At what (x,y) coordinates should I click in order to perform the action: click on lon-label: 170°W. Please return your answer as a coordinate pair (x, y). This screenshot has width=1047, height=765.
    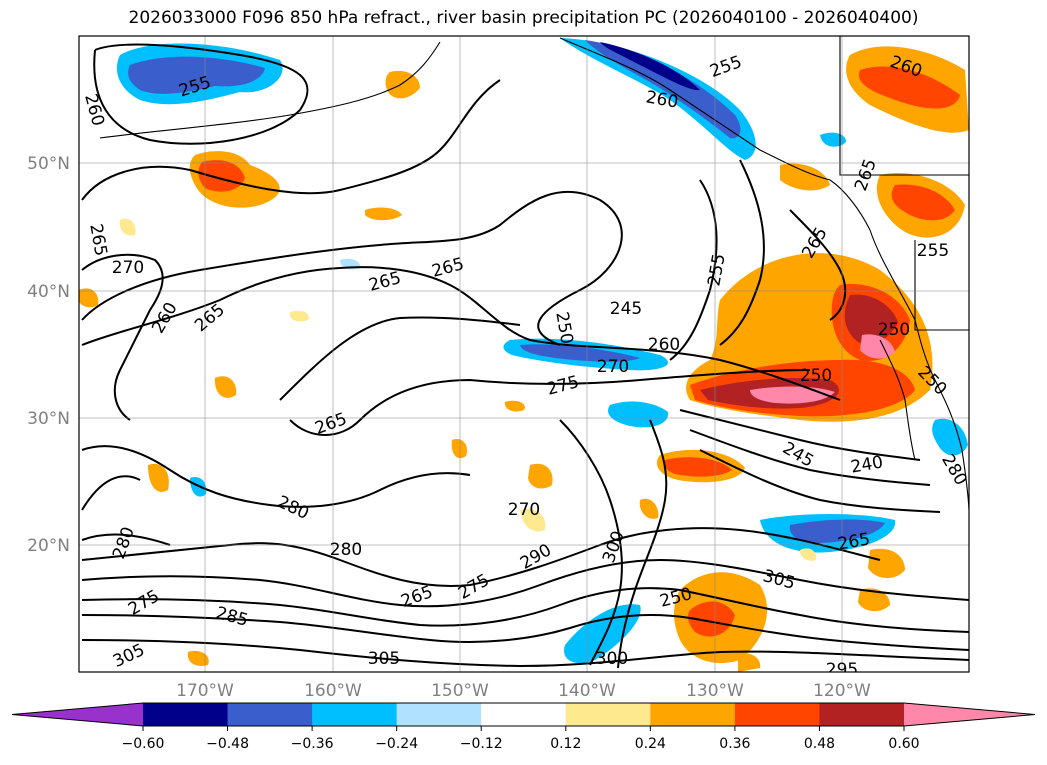
    Looking at the image, I should click on (205, 691).